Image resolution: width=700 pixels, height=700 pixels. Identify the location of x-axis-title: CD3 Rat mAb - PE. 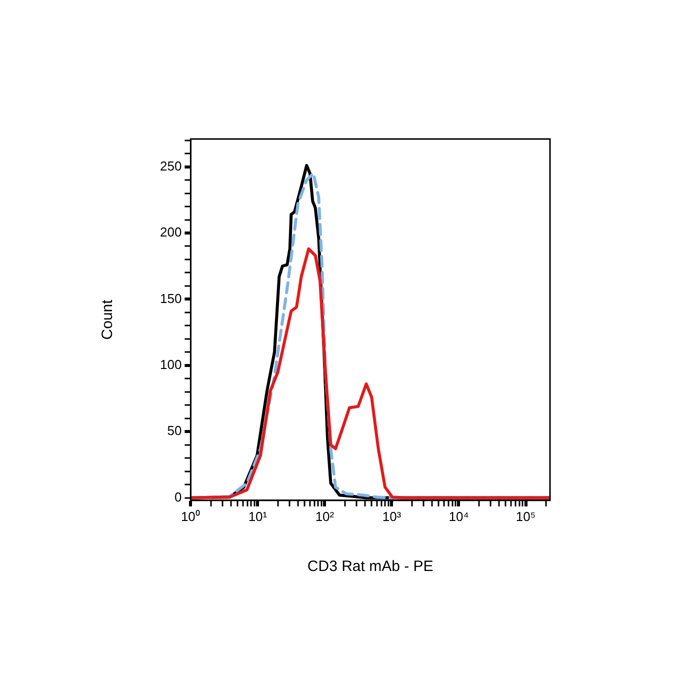
(370, 567).